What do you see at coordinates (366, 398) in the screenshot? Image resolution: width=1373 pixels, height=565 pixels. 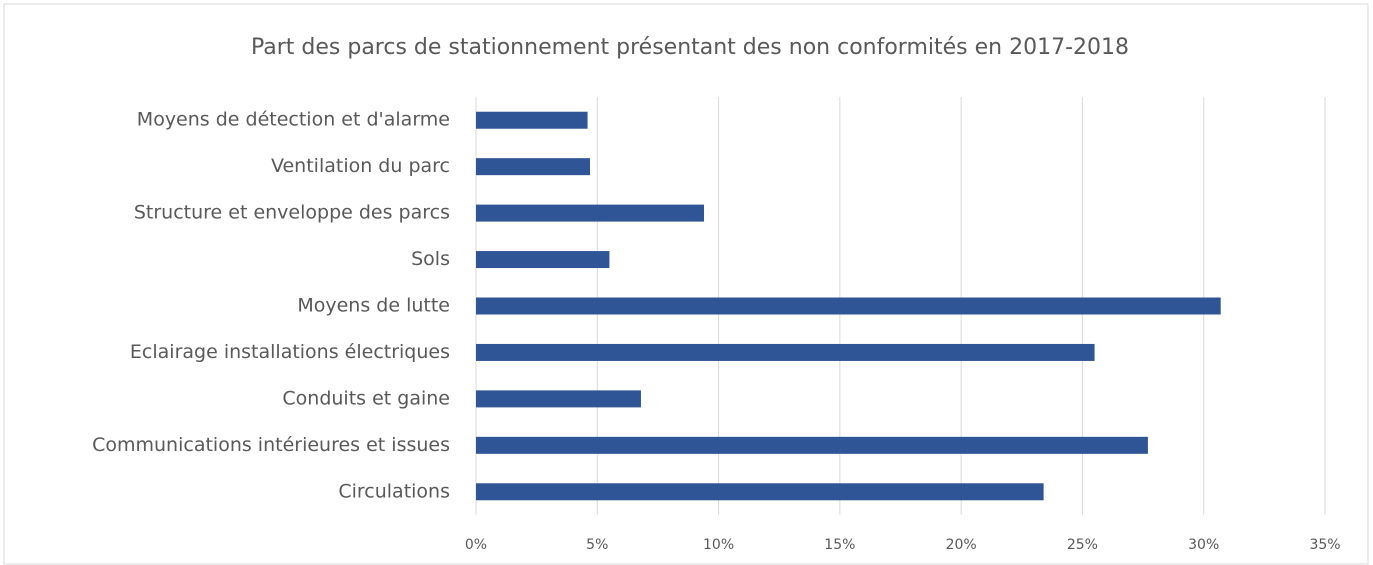 I see `y-tick-label: Conduits et gaine` at bounding box center [366, 398].